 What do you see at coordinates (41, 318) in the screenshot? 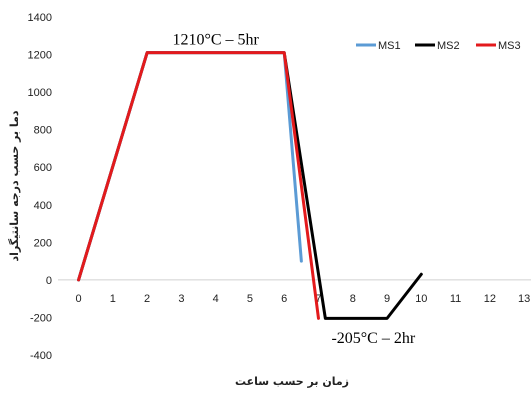
I see `y-tick-label: -200` at bounding box center [41, 318].